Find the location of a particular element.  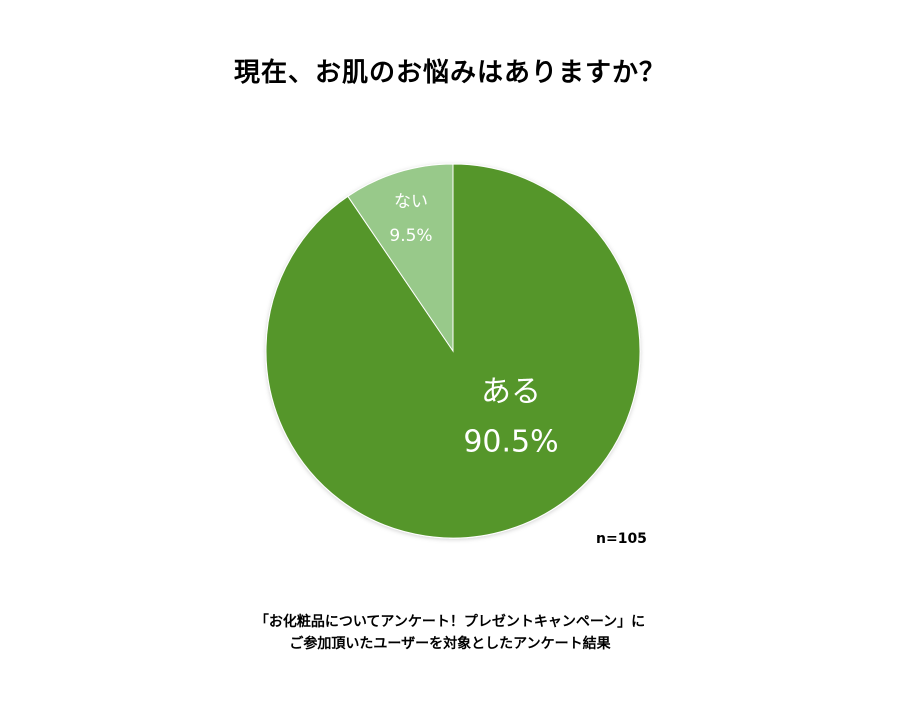

slice-label-2: ない is located at coordinates (411, 202).